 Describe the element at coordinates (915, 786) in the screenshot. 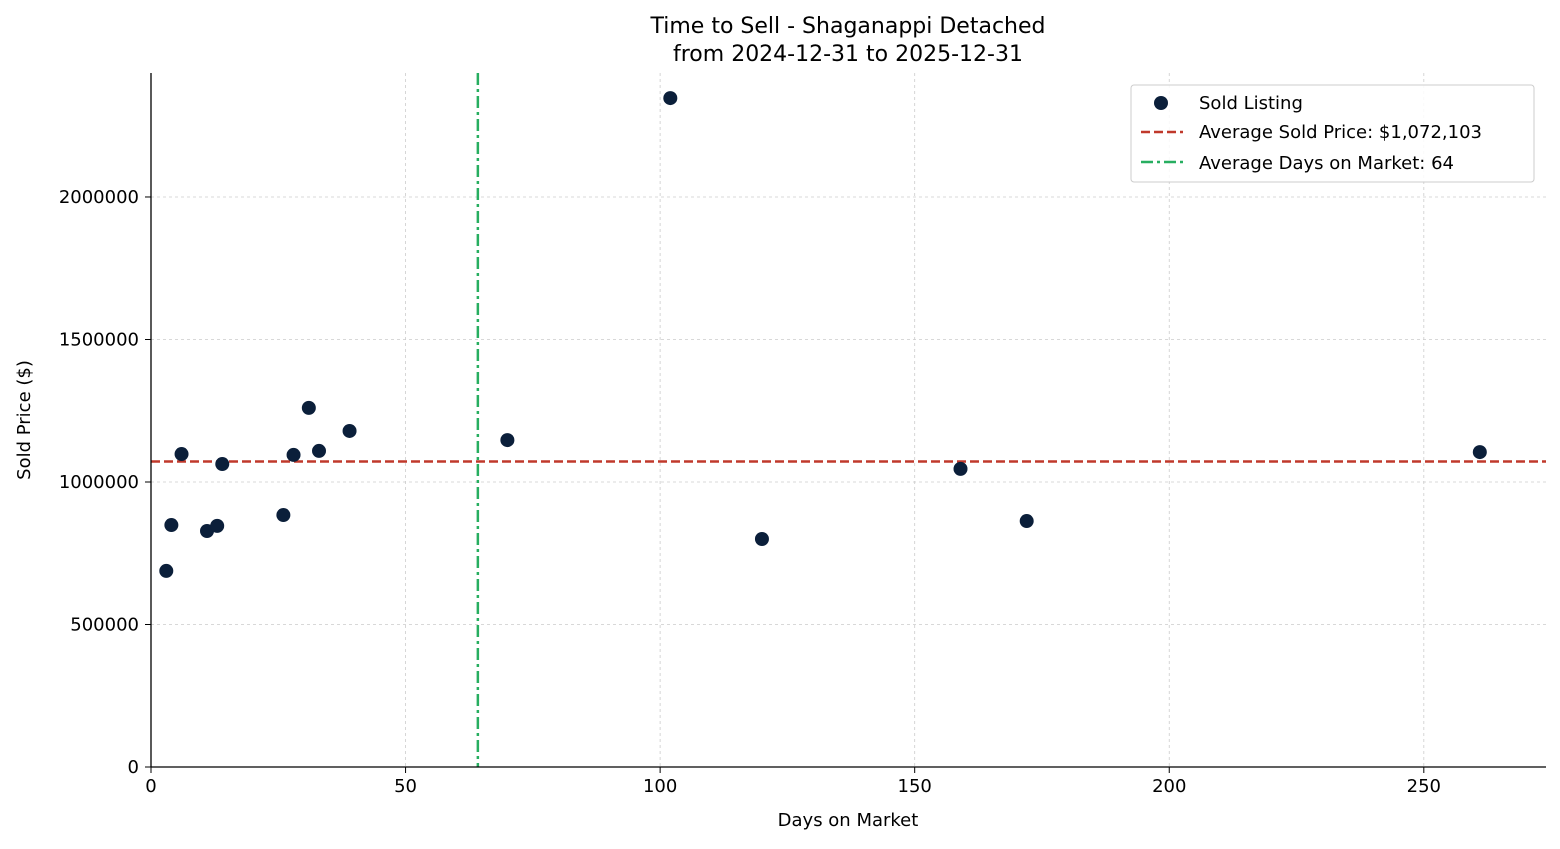

I see `x-tick-label: 150` at that location.